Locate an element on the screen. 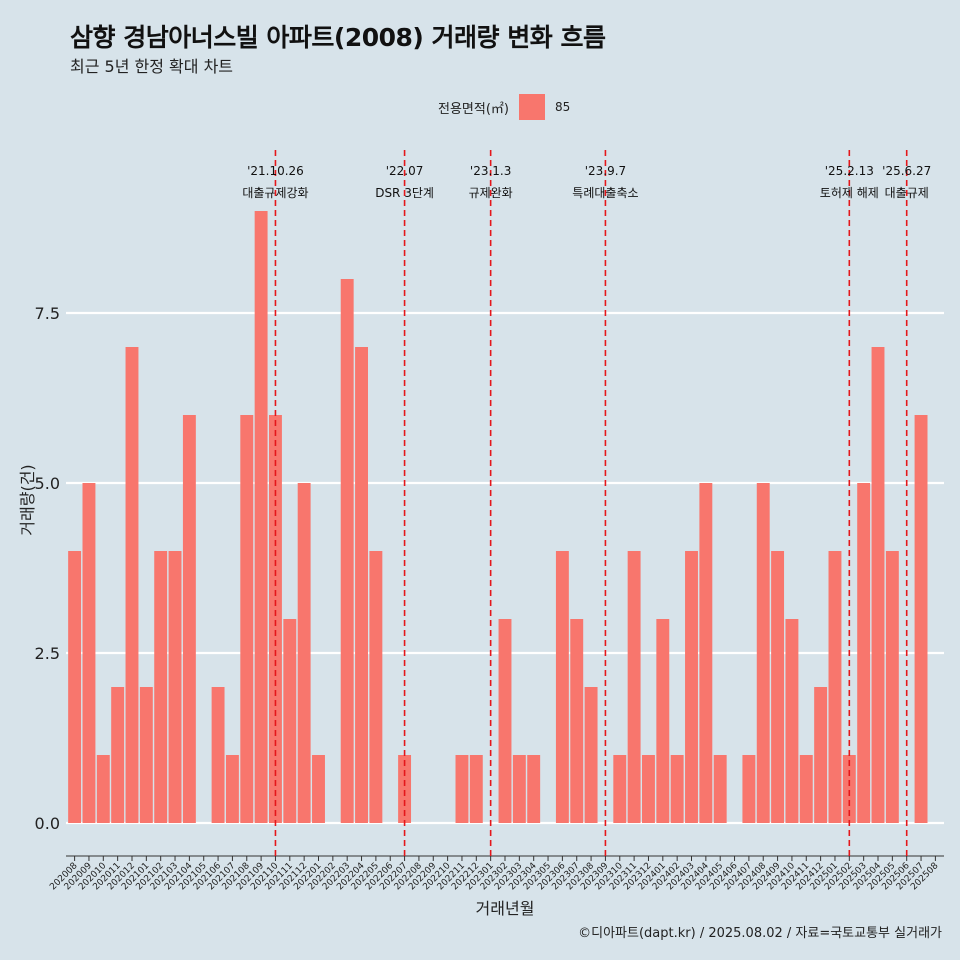 The height and width of the screenshot is (960, 960). event-date-label: '25.6.27 is located at coordinates (906, 171).